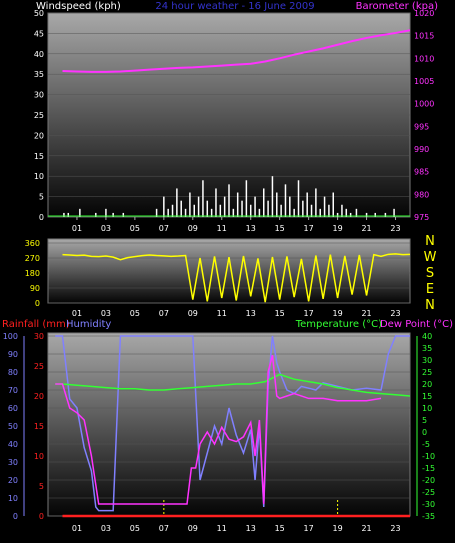 This screenshot has width=455, height=543. What do you see at coordinates (430, 273) in the screenshot?
I see `compass-label: S` at bounding box center [430, 273].